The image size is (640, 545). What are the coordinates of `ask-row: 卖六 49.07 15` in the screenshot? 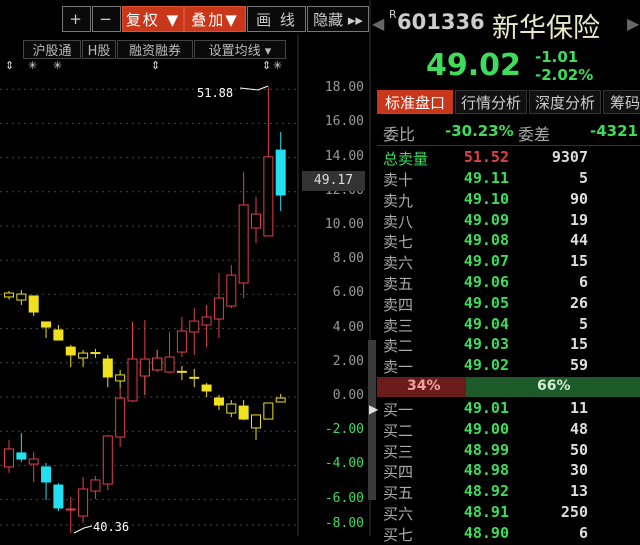 It's located at (508, 261).